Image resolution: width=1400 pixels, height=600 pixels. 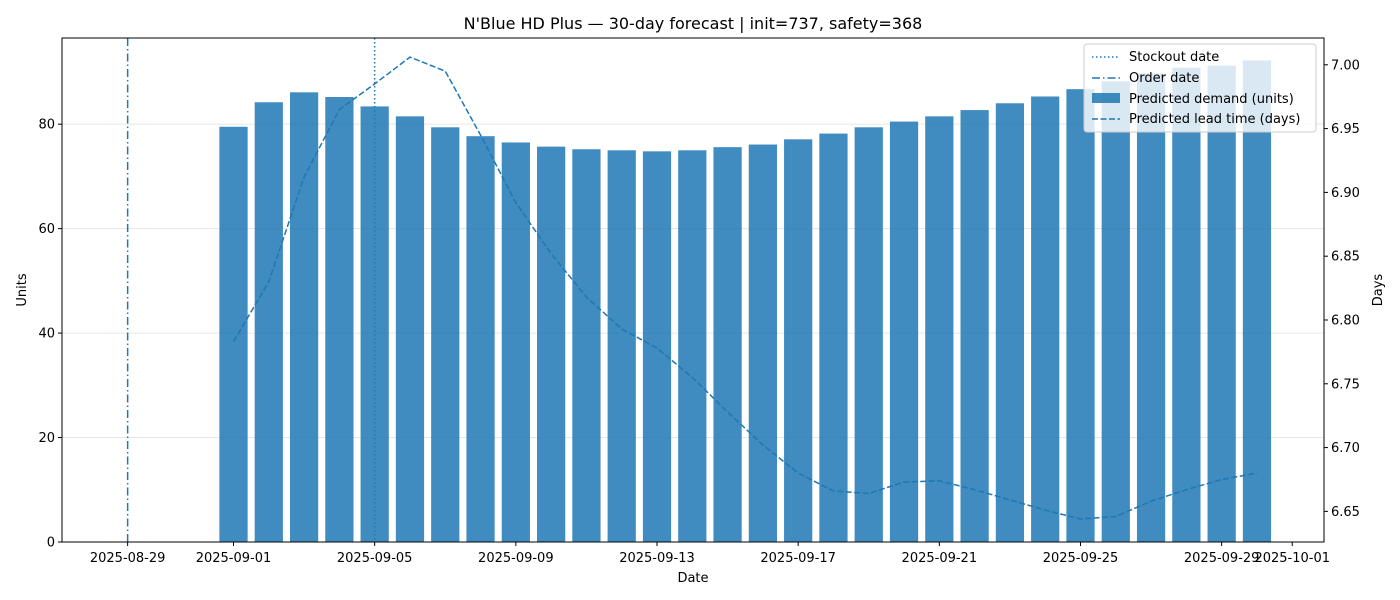 What do you see at coordinates (1292, 558) in the screenshot?
I see `x-tick-label-9: 2025-10-01` at bounding box center [1292, 558].